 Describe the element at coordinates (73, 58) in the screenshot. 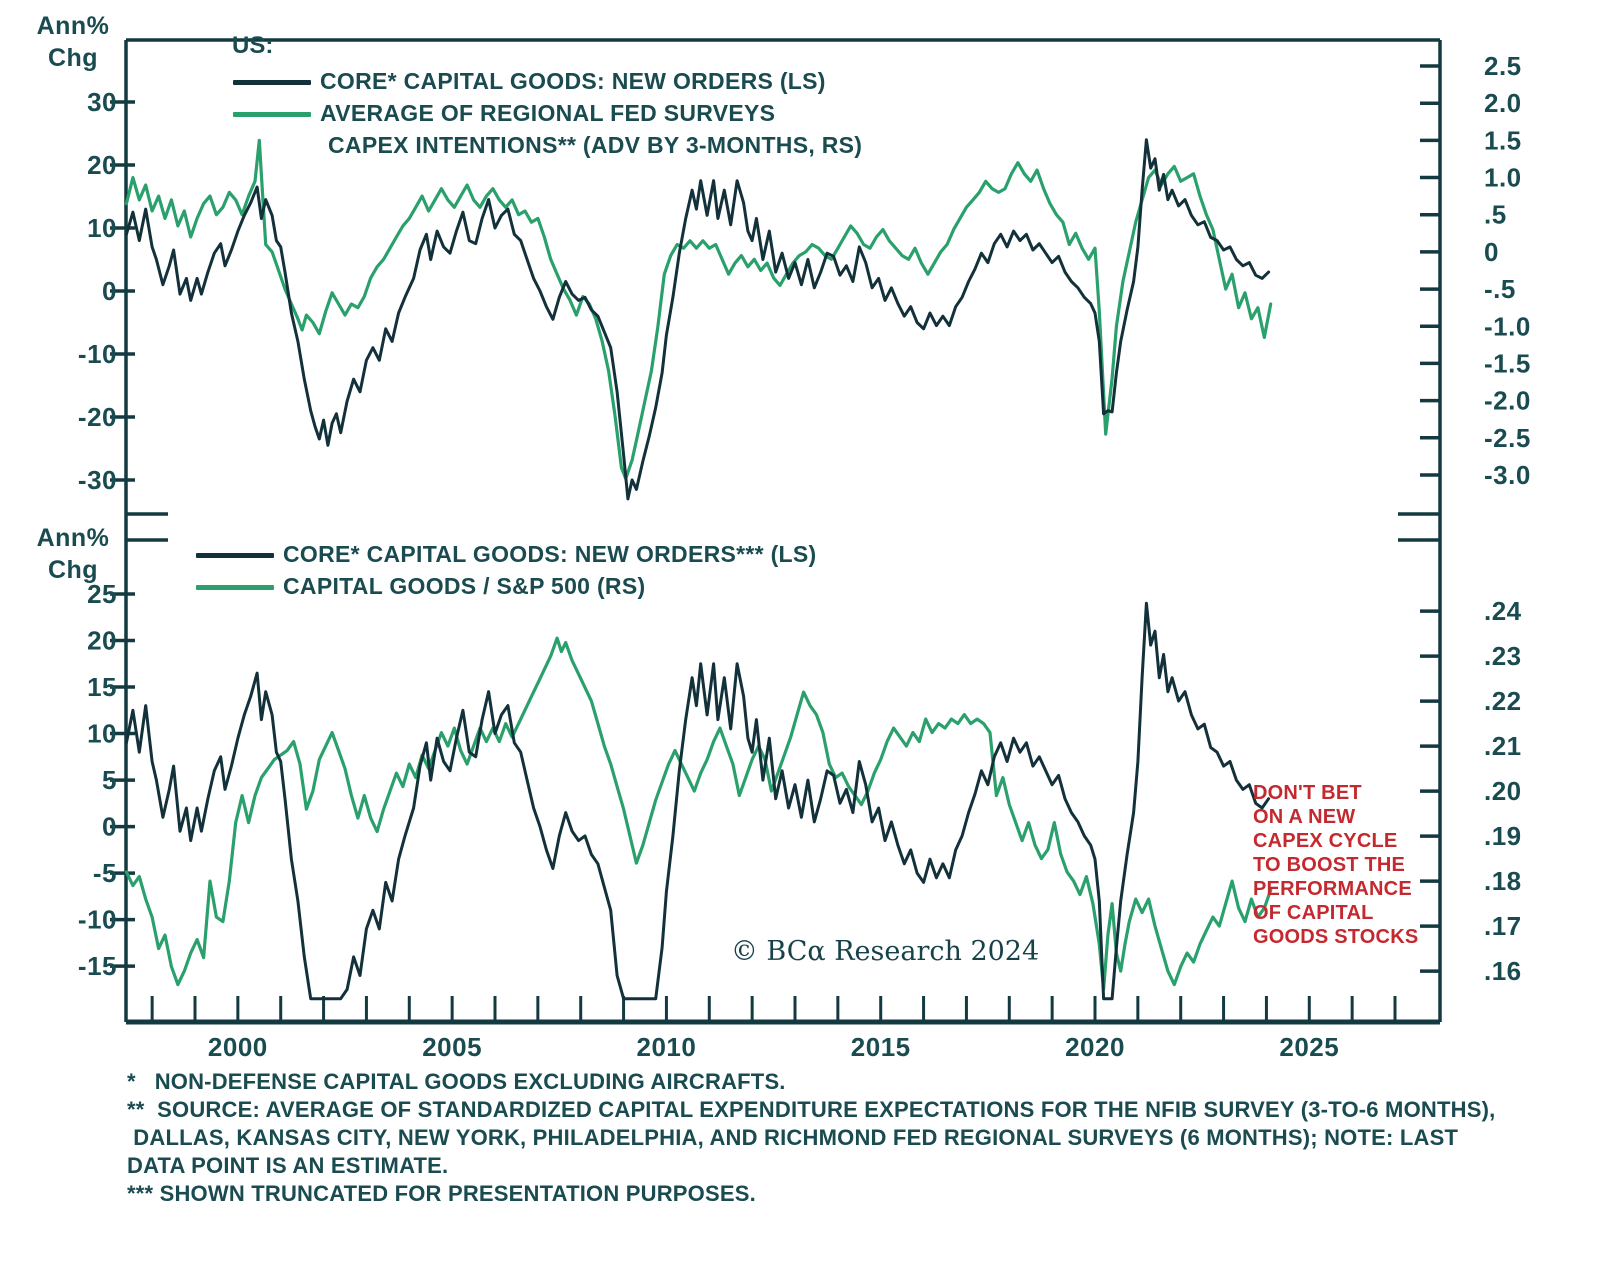

I see `top-left-axis-title-line2: Chg` at that location.